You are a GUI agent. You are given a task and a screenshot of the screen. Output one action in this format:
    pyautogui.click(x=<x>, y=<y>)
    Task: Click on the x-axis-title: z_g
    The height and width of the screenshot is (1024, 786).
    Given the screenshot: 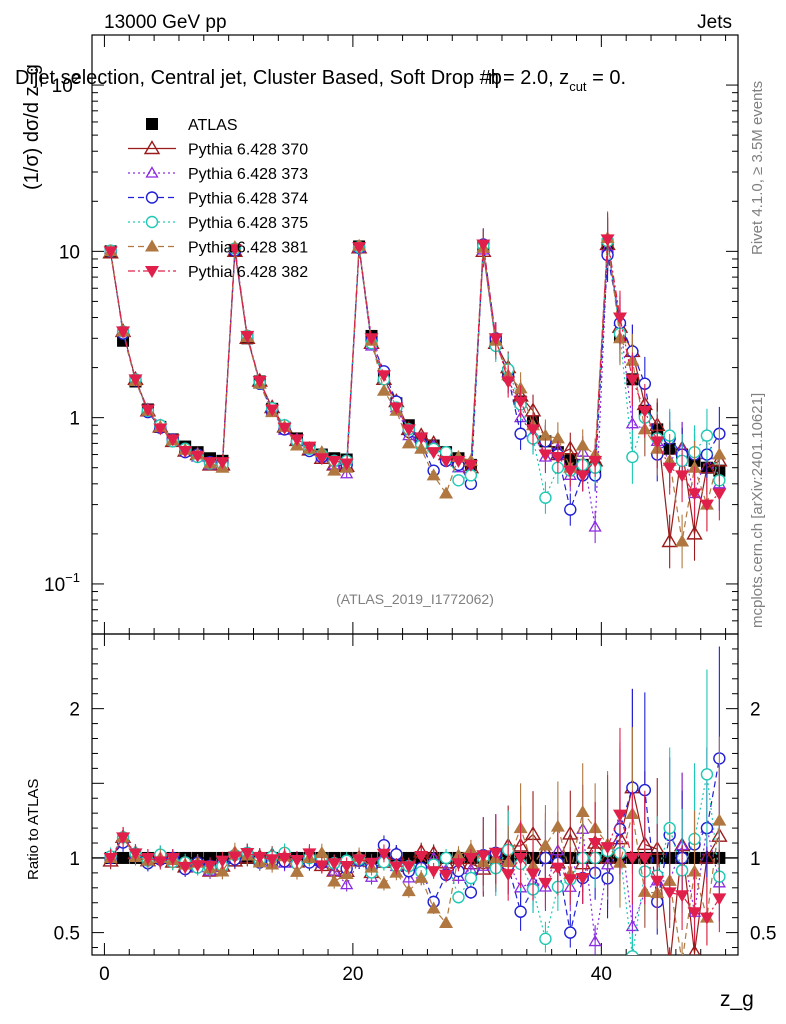 What is the action you would take?
    pyautogui.click(x=737, y=999)
    